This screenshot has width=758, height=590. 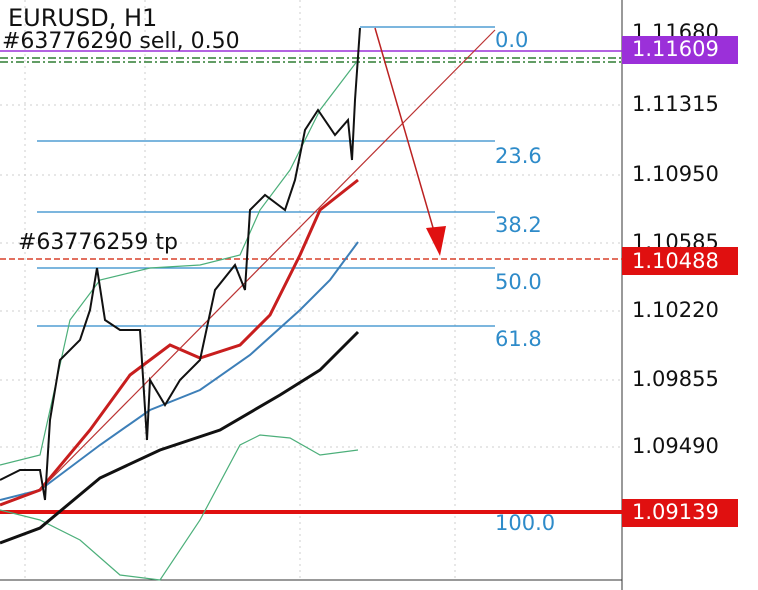 I want to click on price-tick: 1.09490, so click(x=675, y=446).